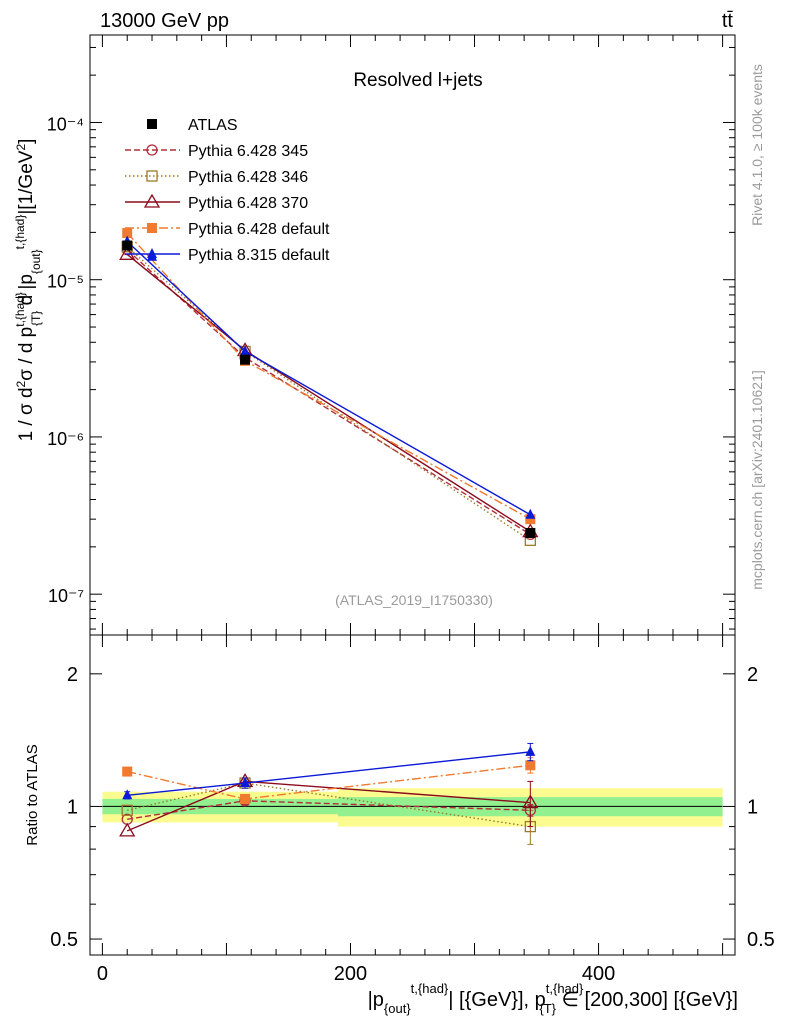  What do you see at coordinates (72, 807) in the screenshot?
I see `ratio-y-tick-label: 1` at bounding box center [72, 807].